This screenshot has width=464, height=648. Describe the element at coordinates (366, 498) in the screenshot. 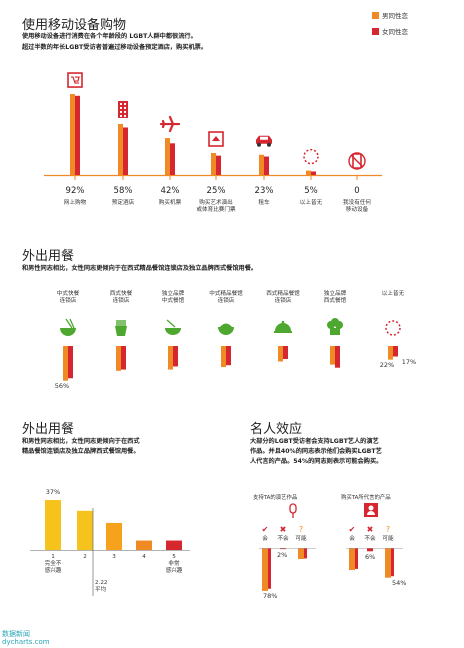

I see `group-label-buy: 购买TA所代言的产品` at that location.